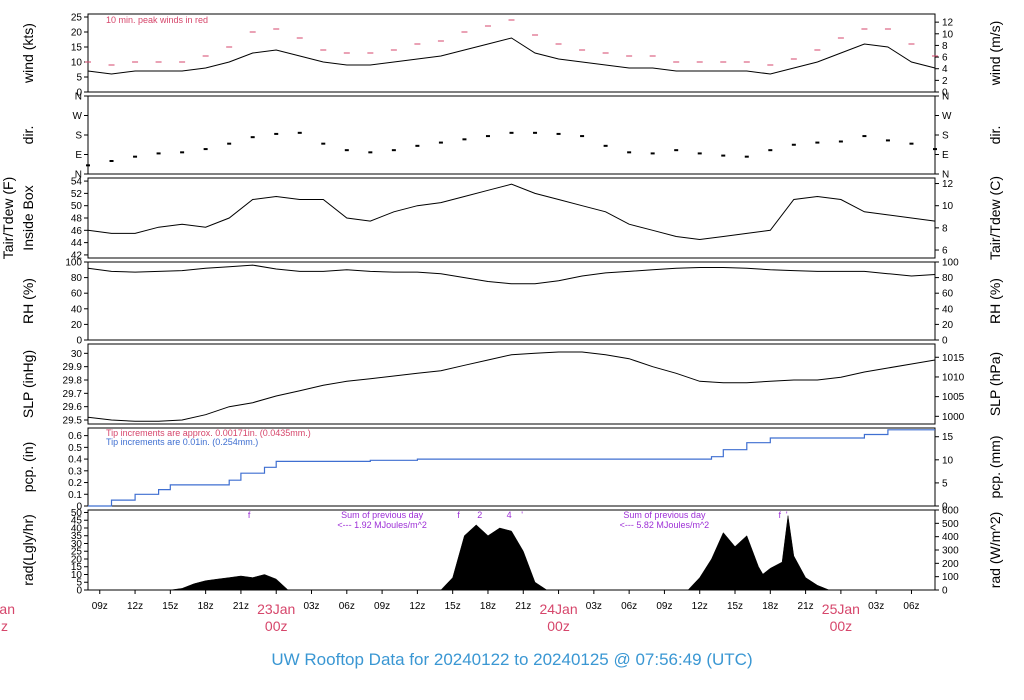 The height and width of the screenshot is (700, 1024). Describe the element at coordinates (28, 135) in the screenshot. I see `y-axis-label: dir.` at that location.